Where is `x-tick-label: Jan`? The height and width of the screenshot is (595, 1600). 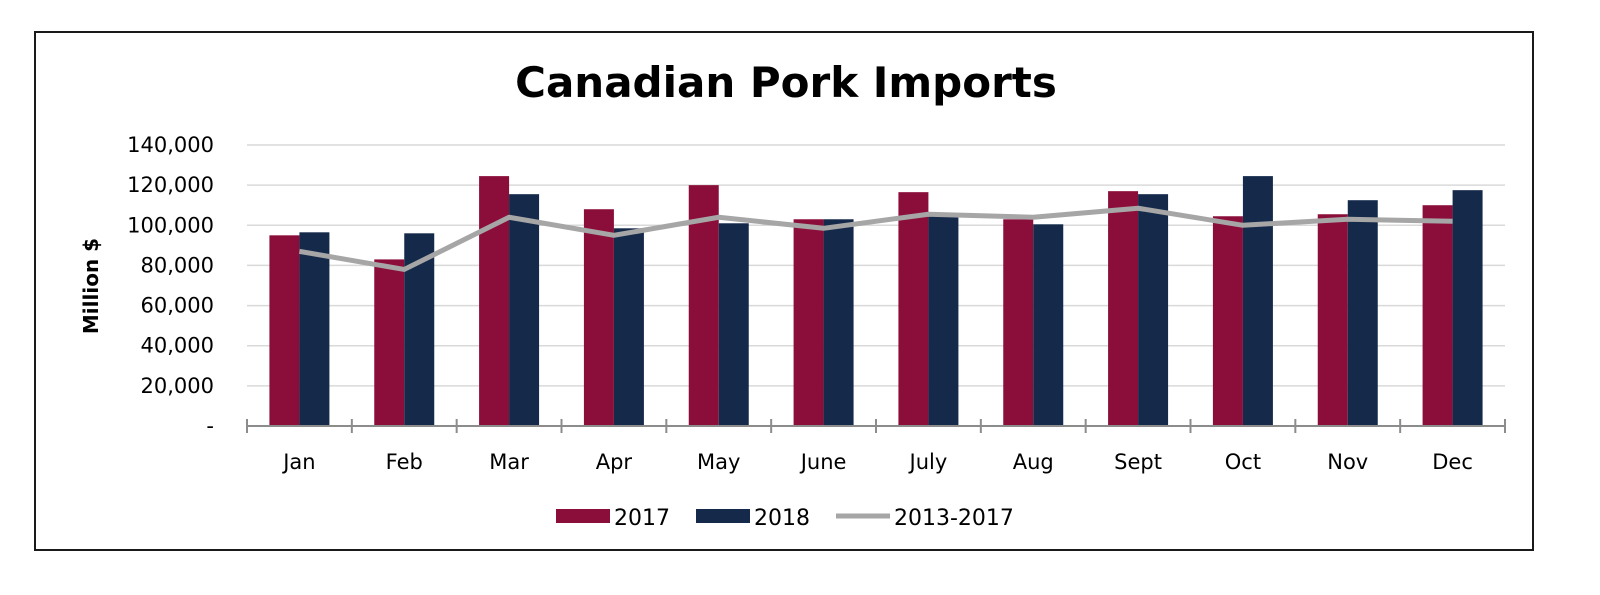 x-tick-label: Jan is located at coordinates (298, 462).